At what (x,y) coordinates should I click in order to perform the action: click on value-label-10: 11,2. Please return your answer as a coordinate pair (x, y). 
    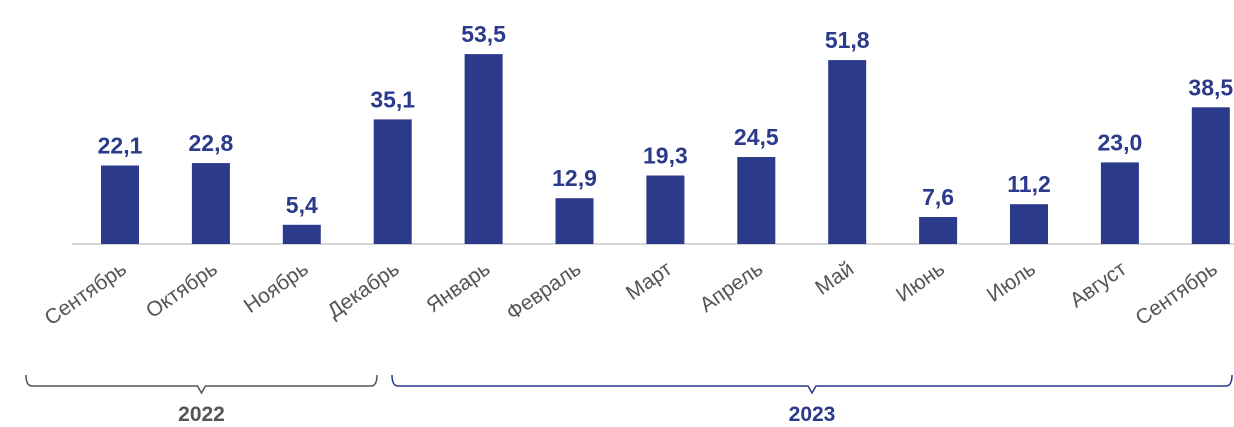
    Looking at the image, I should click on (1029, 184).